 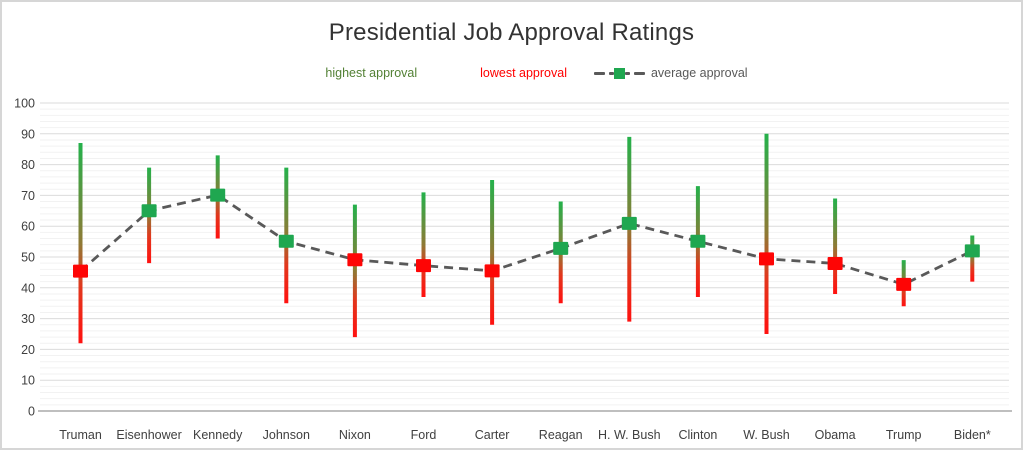 What do you see at coordinates (766, 435) in the screenshot?
I see `category-label-w-bush: W. Bush` at bounding box center [766, 435].